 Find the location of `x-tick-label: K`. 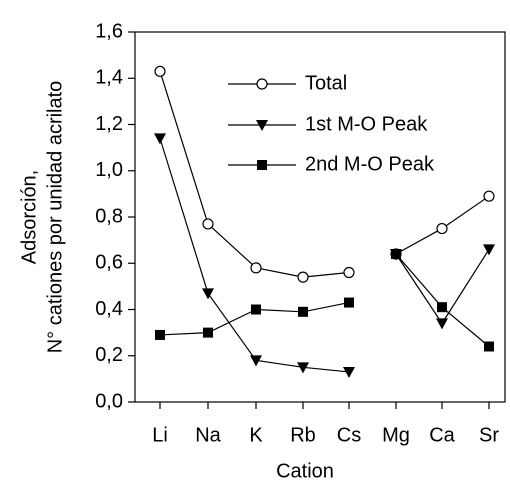

x-tick-label: K is located at coordinates (256, 435).